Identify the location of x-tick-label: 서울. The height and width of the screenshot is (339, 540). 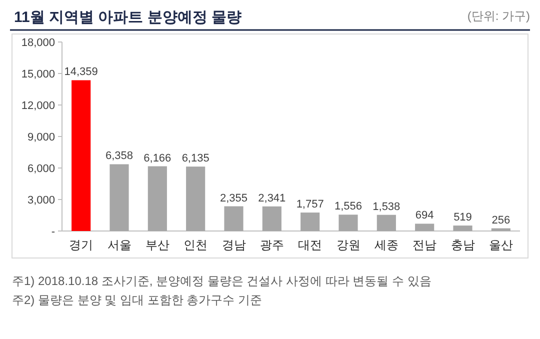
(119, 245).